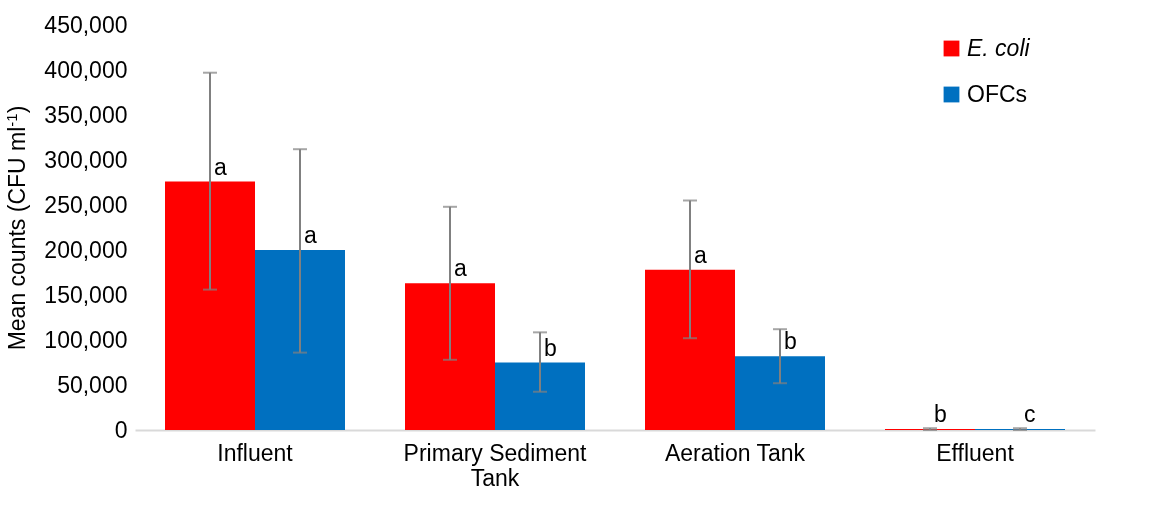  What do you see at coordinates (255, 452) in the screenshot?
I see `x-tick-label: Influent` at bounding box center [255, 452].